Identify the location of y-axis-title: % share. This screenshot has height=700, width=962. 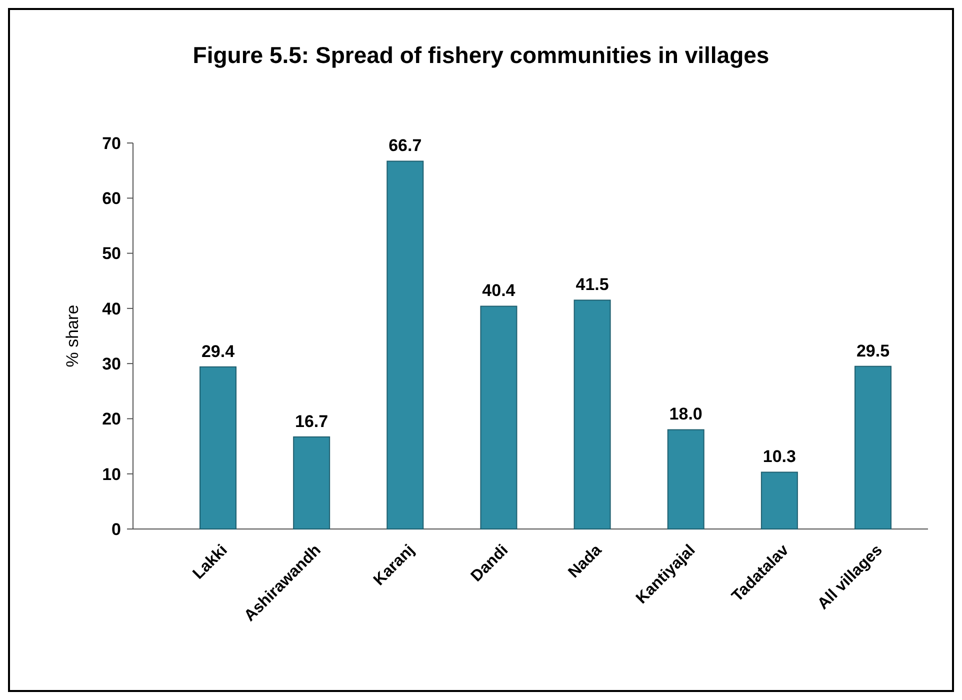
(72, 336).